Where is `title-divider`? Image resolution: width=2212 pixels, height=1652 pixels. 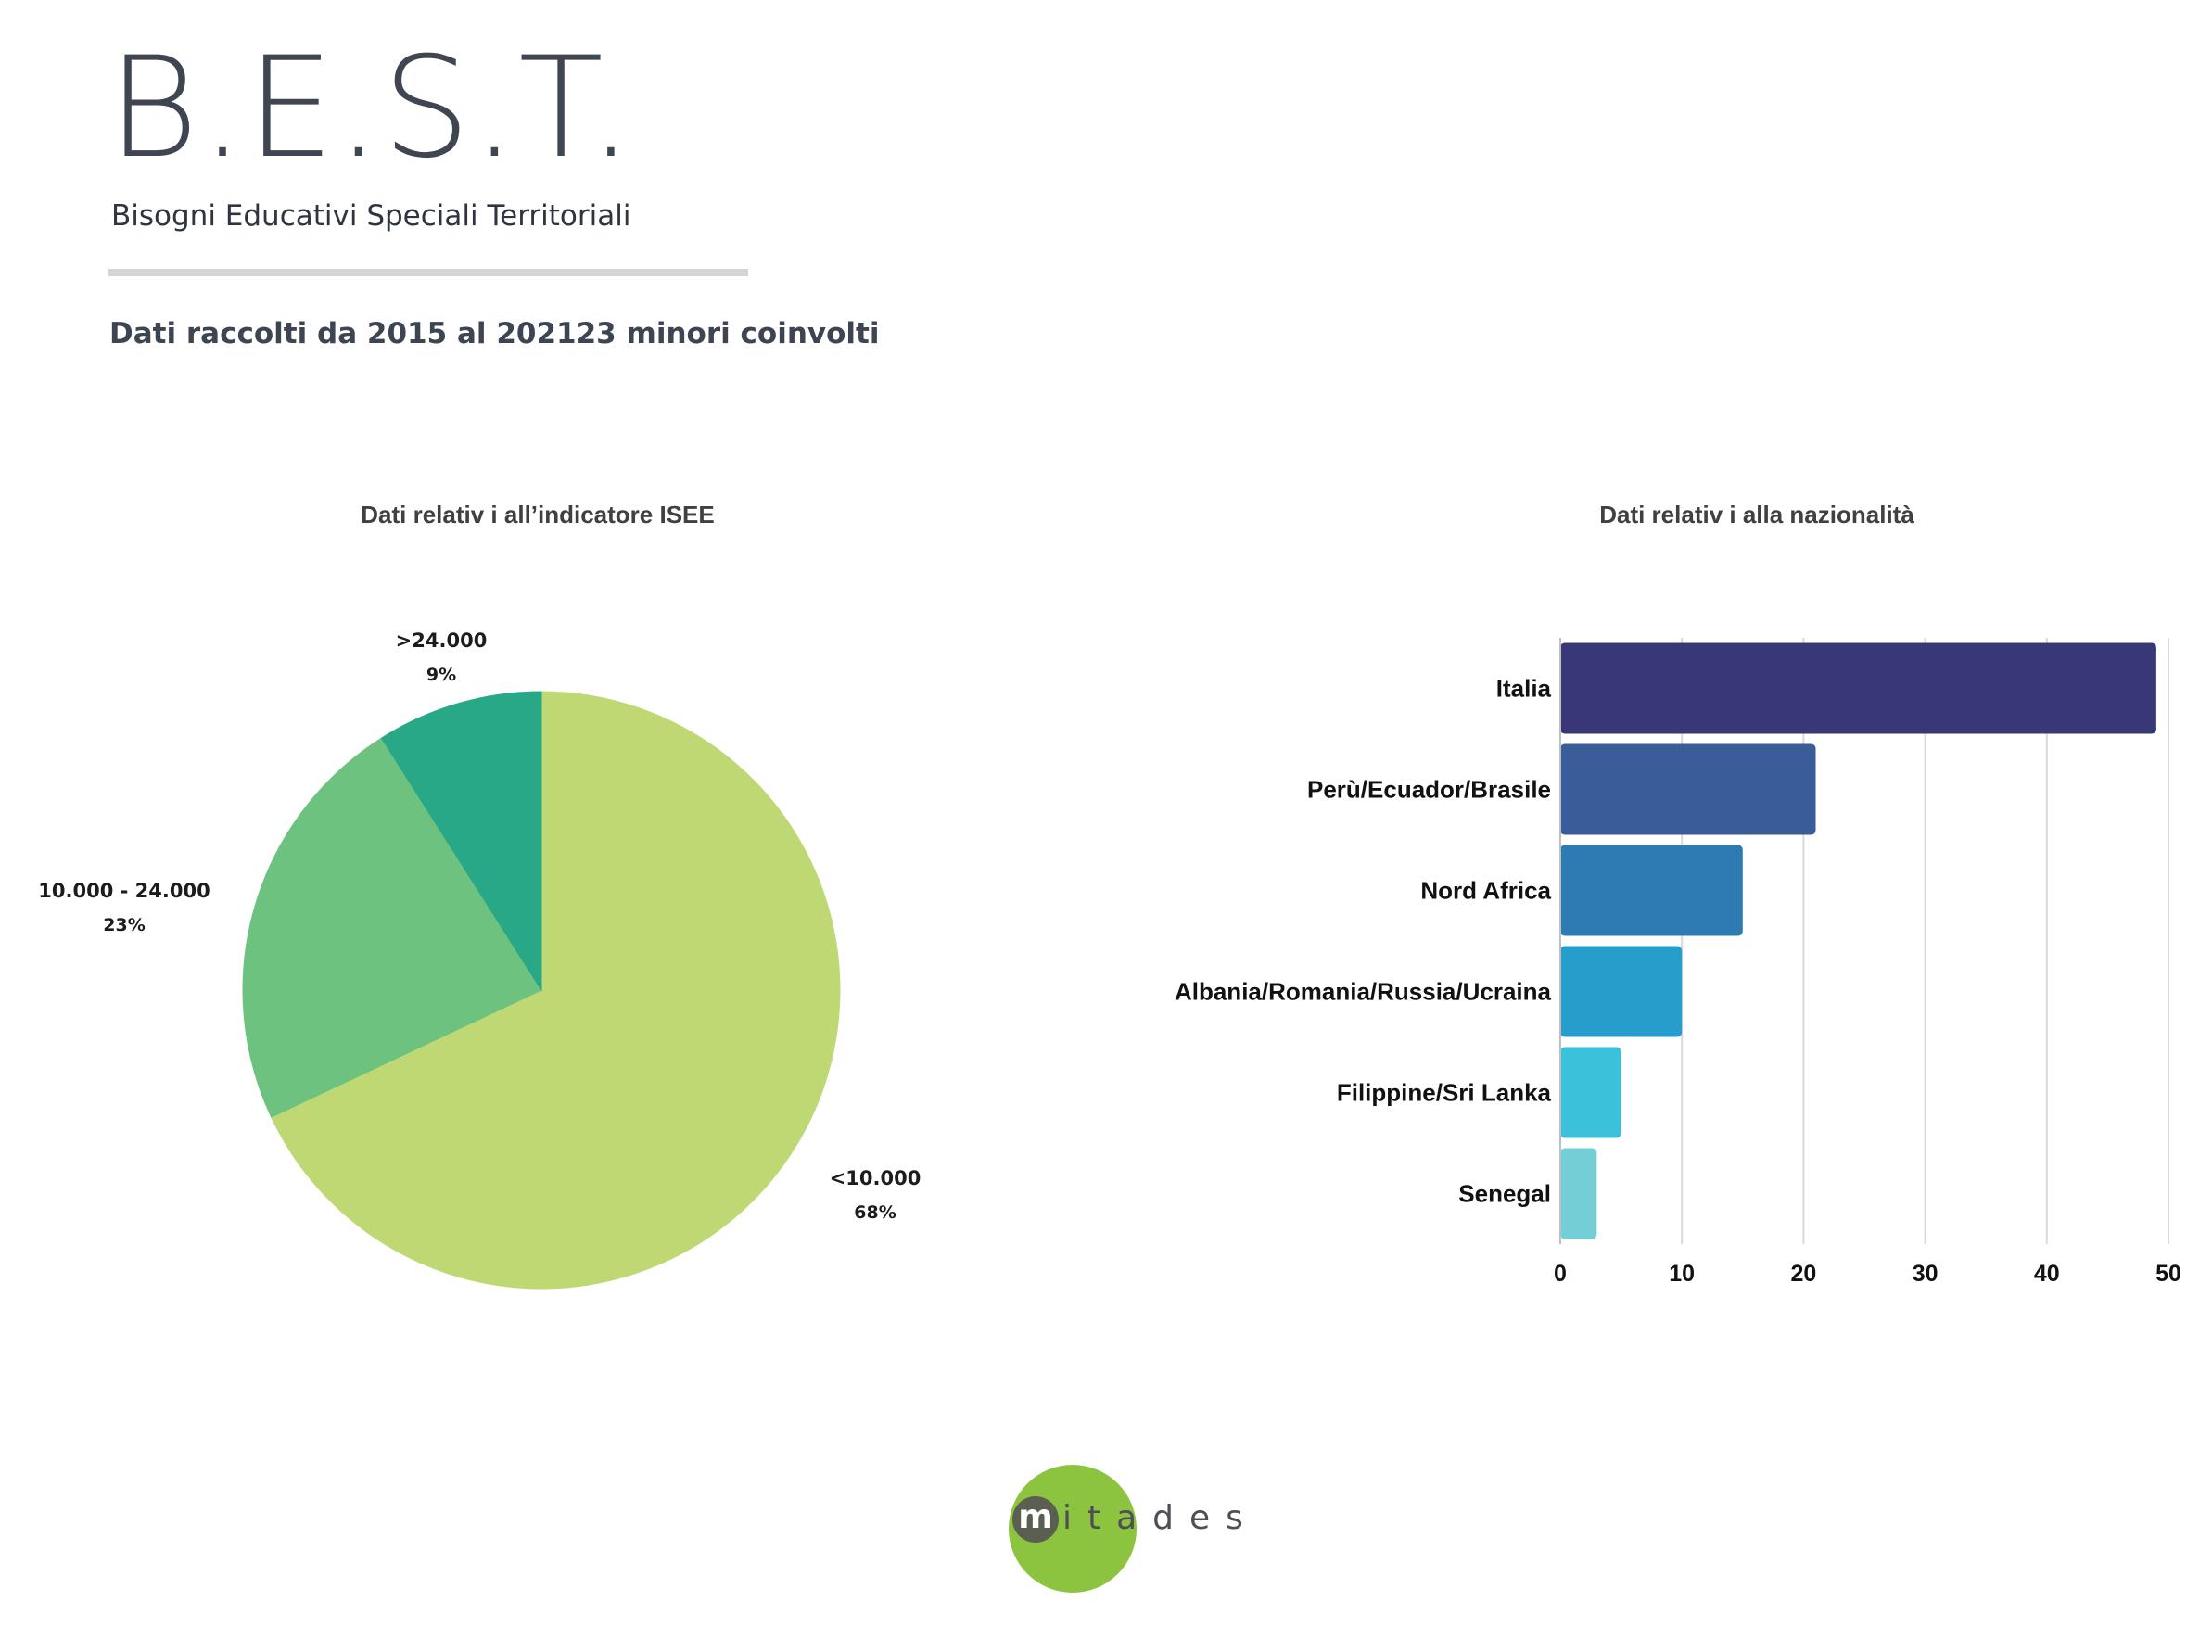 title-divider is located at coordinates (428, 273).